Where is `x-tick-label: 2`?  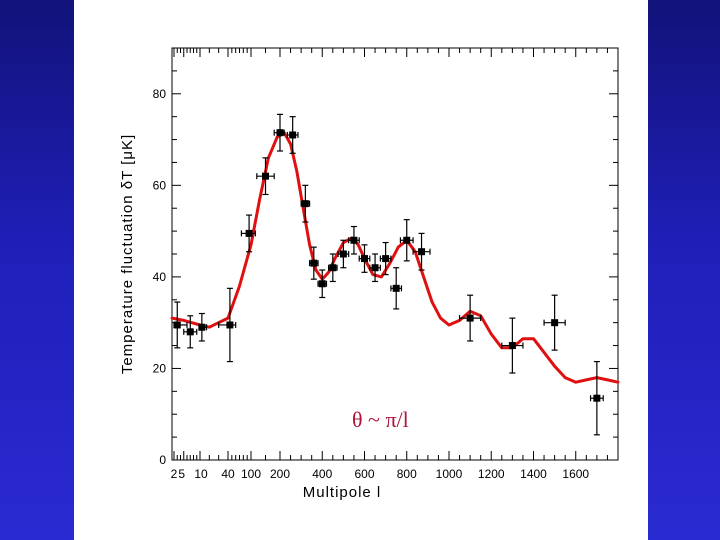 x-tick-label: 2 is located at coordinates (174, 474).